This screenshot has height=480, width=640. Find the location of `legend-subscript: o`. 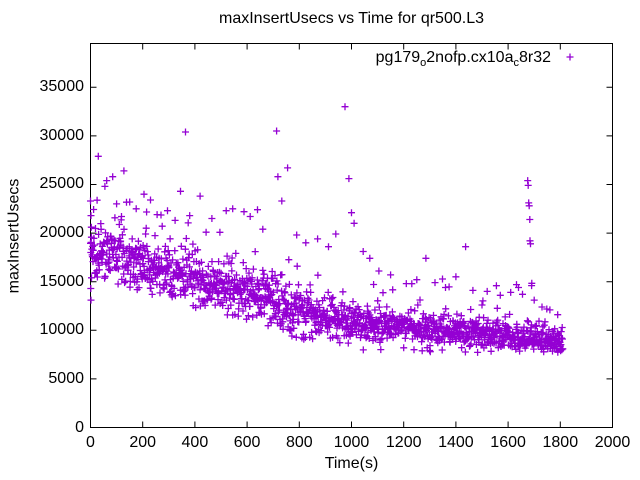

legend-subscript: o is located at coordinates (423, 63).